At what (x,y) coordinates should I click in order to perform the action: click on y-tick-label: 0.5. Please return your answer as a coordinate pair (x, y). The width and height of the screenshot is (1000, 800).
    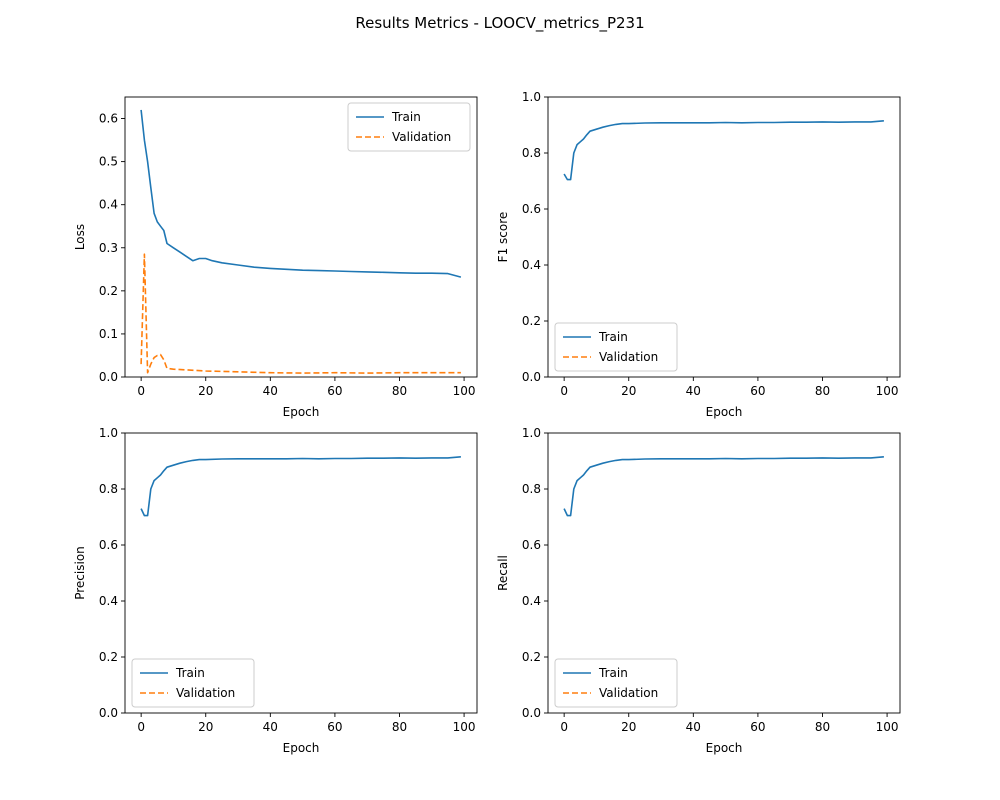
    Looking at the image, I should click on (108, 162).